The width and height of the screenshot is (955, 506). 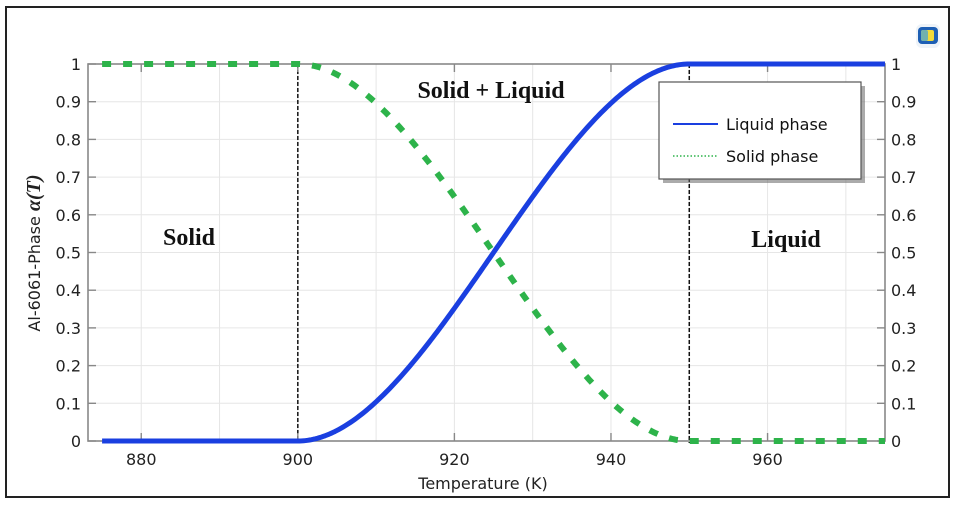 What do you see at coordinates (772, 156) in the screenshot?
I see `legend-solid-label: Solid phase` at bounding box center [772, 156].